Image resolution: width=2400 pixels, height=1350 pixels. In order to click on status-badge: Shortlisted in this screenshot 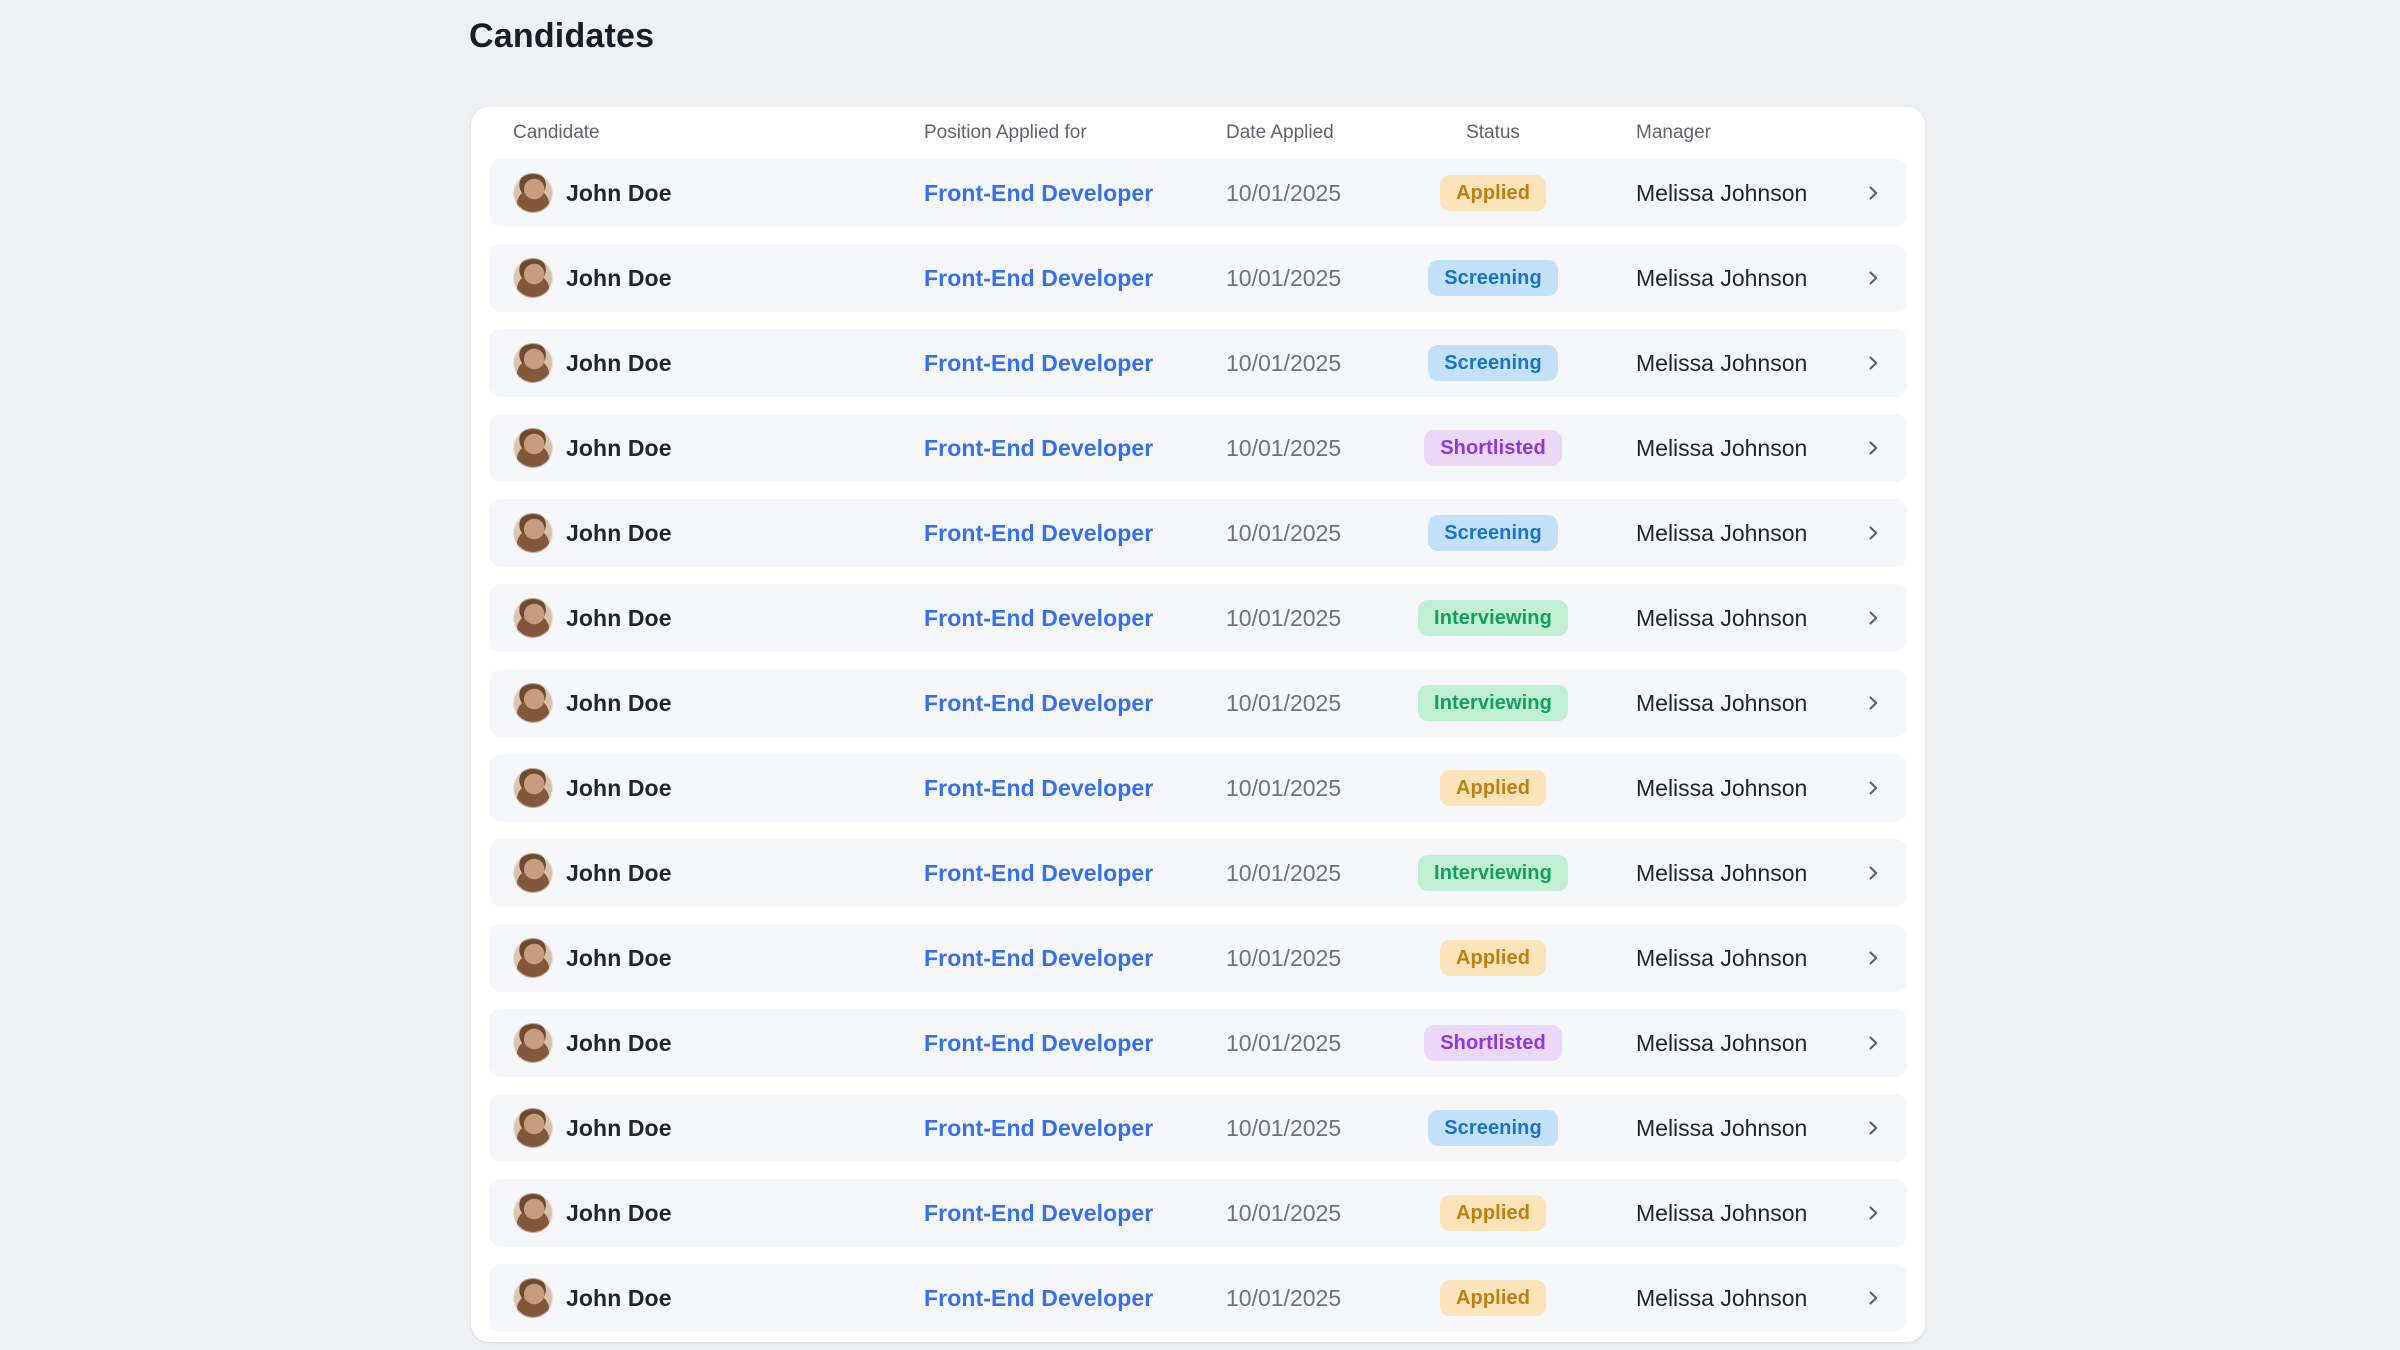, I will do `click(1493, 1043)`.